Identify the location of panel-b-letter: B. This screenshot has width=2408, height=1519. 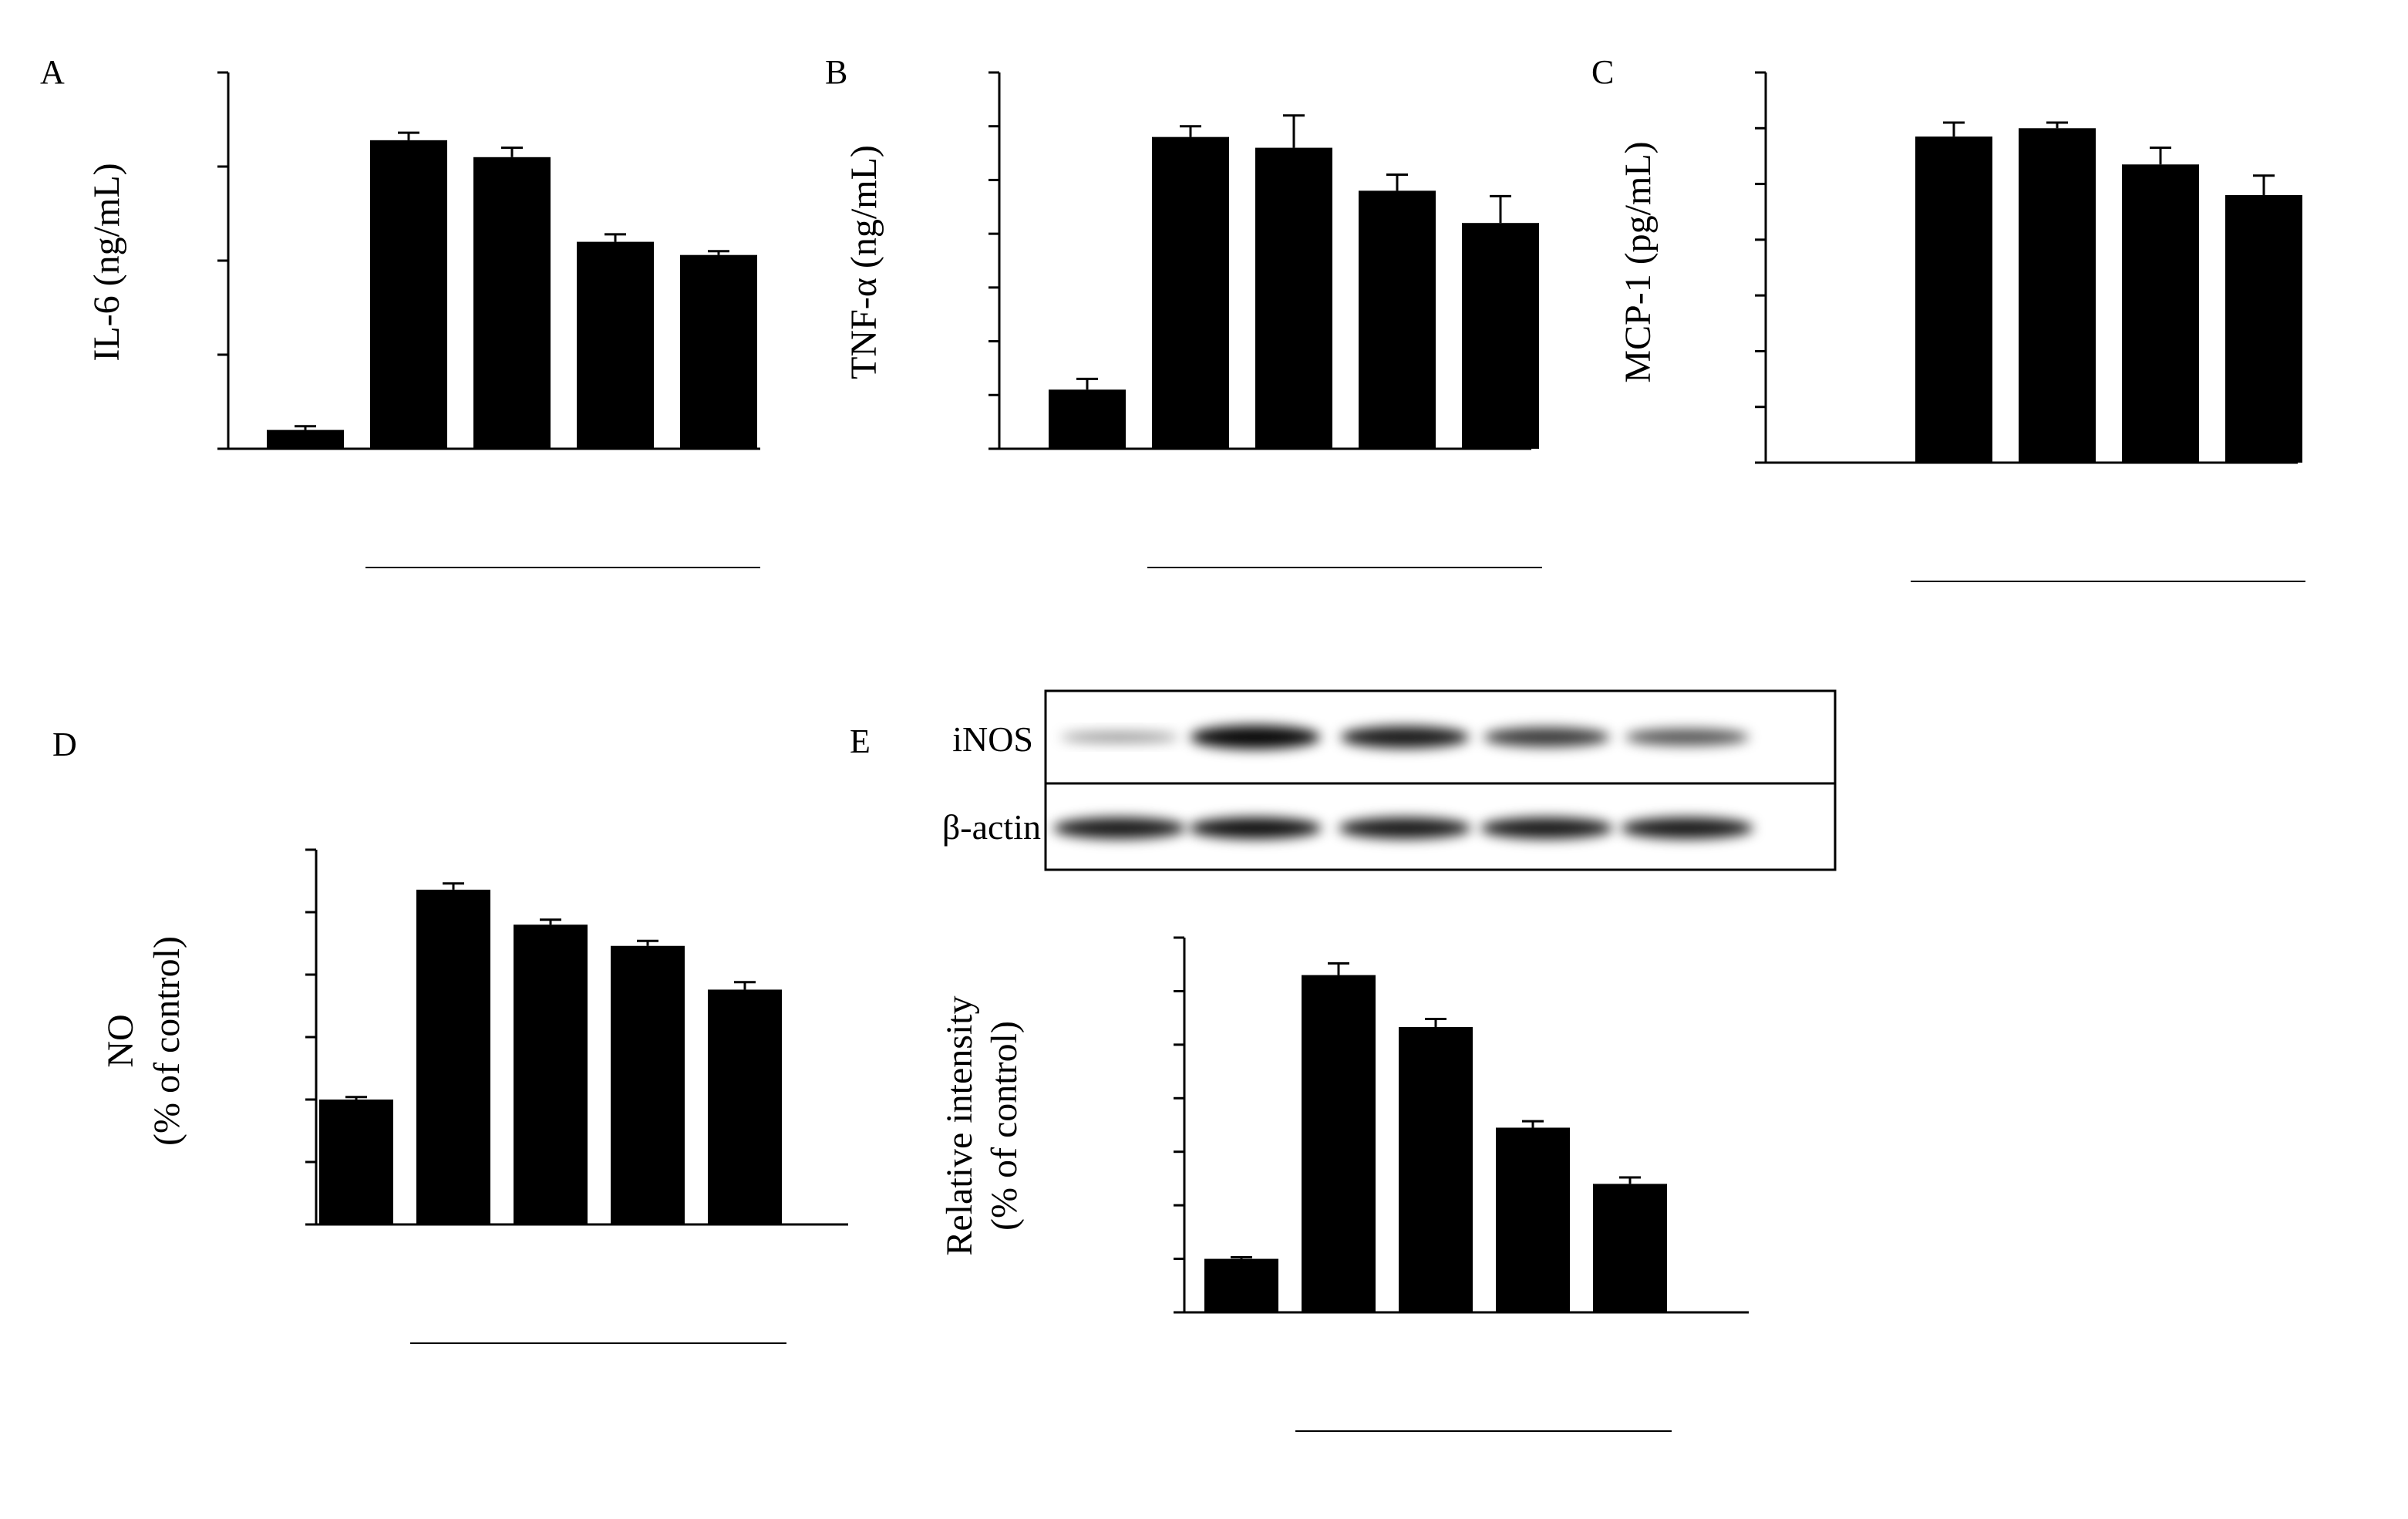
(836, 72).